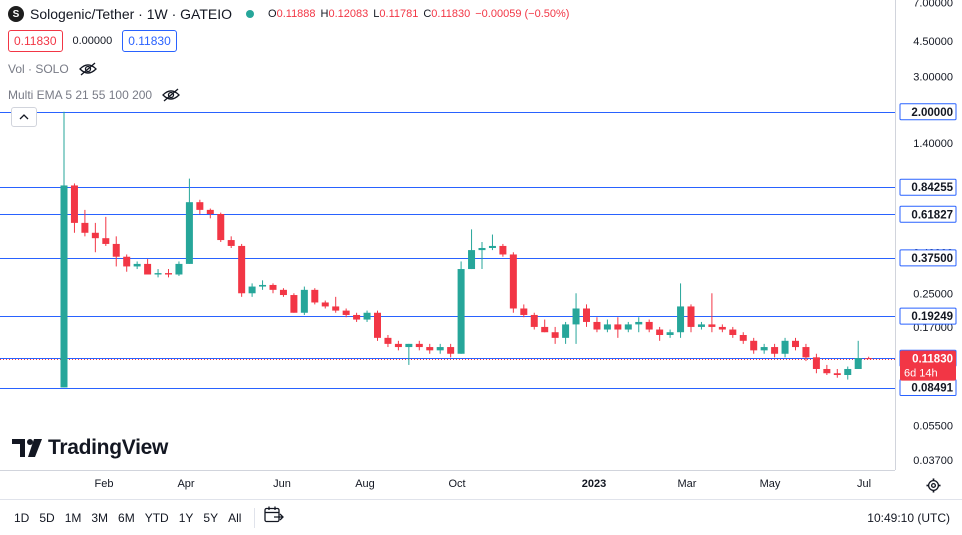 This screenshot has width=962, height=535. Describe the element at coordinates (90, 448) in the screenshot. I see `tradingview-logo: TradingView` at that location.